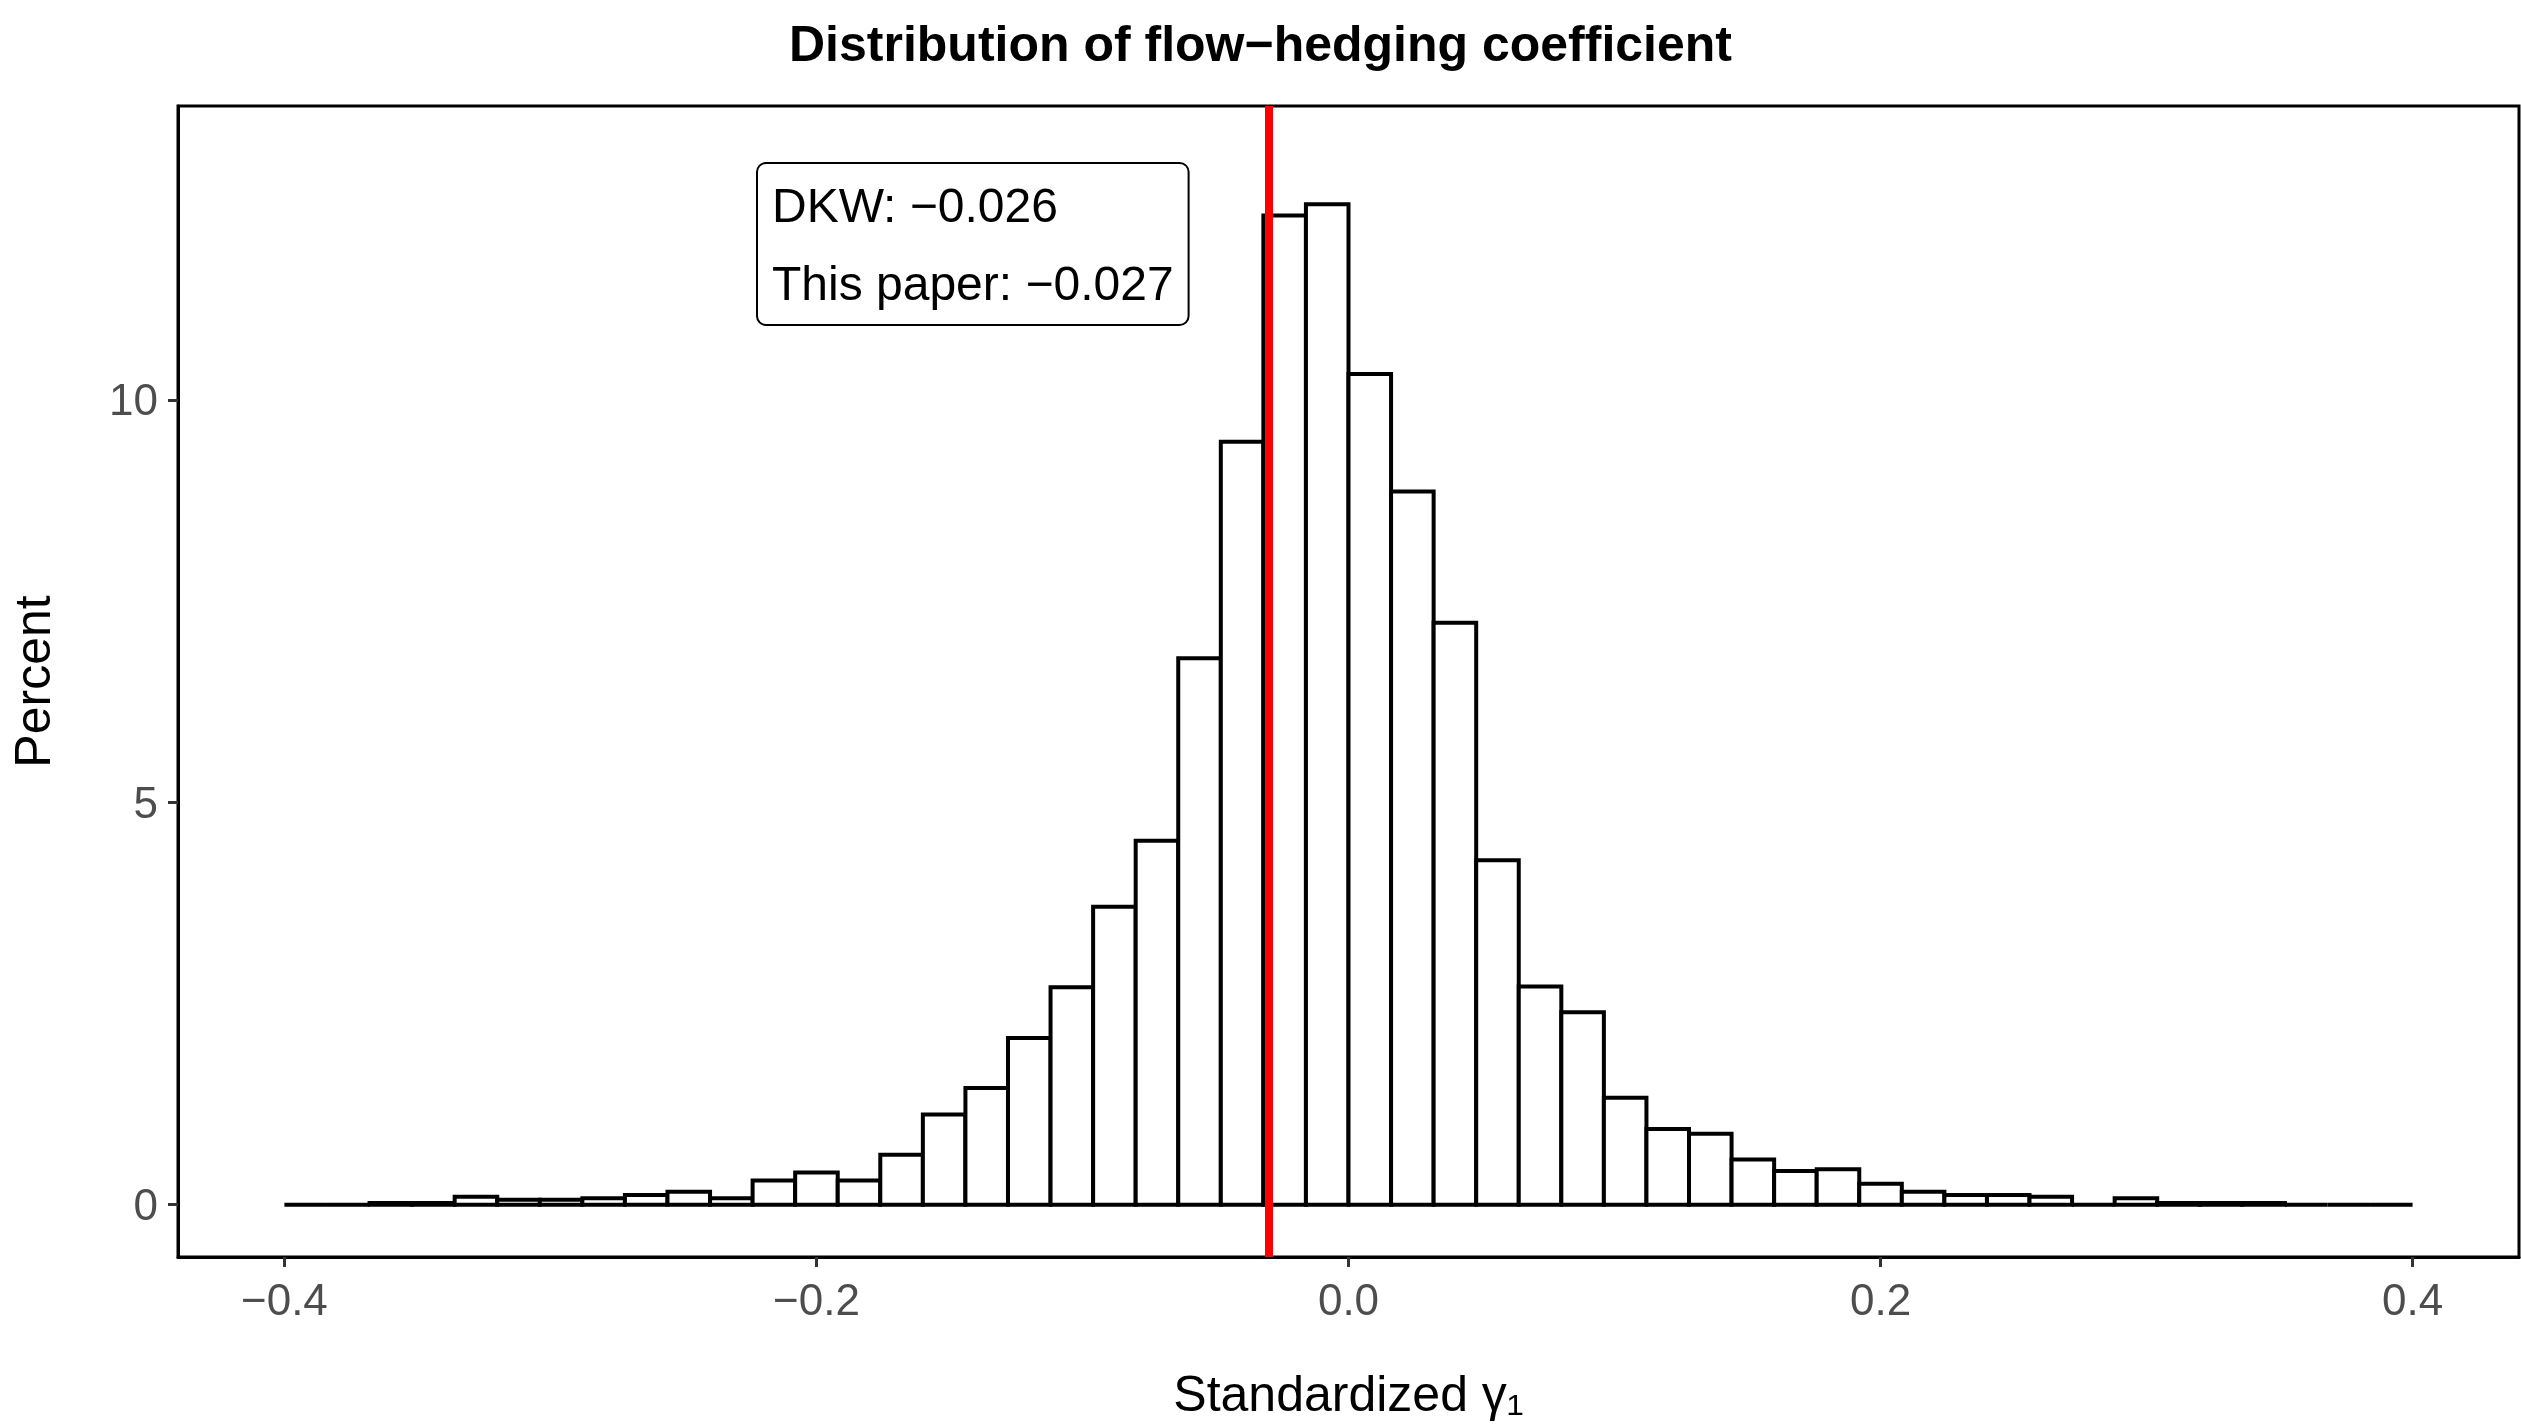  What do you see at coordinates (1348, 1394) in the screenshot?
I see `x-axis-title: Standardized γ₁` at bounding box center [1348, 1394].